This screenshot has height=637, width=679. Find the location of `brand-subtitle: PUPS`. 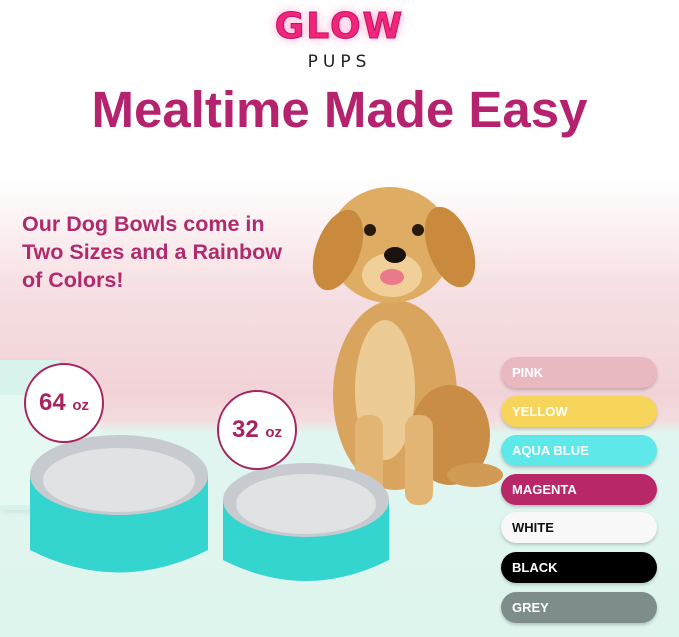

brand-subtitle: PUPS is located at coordinates (339, 62).